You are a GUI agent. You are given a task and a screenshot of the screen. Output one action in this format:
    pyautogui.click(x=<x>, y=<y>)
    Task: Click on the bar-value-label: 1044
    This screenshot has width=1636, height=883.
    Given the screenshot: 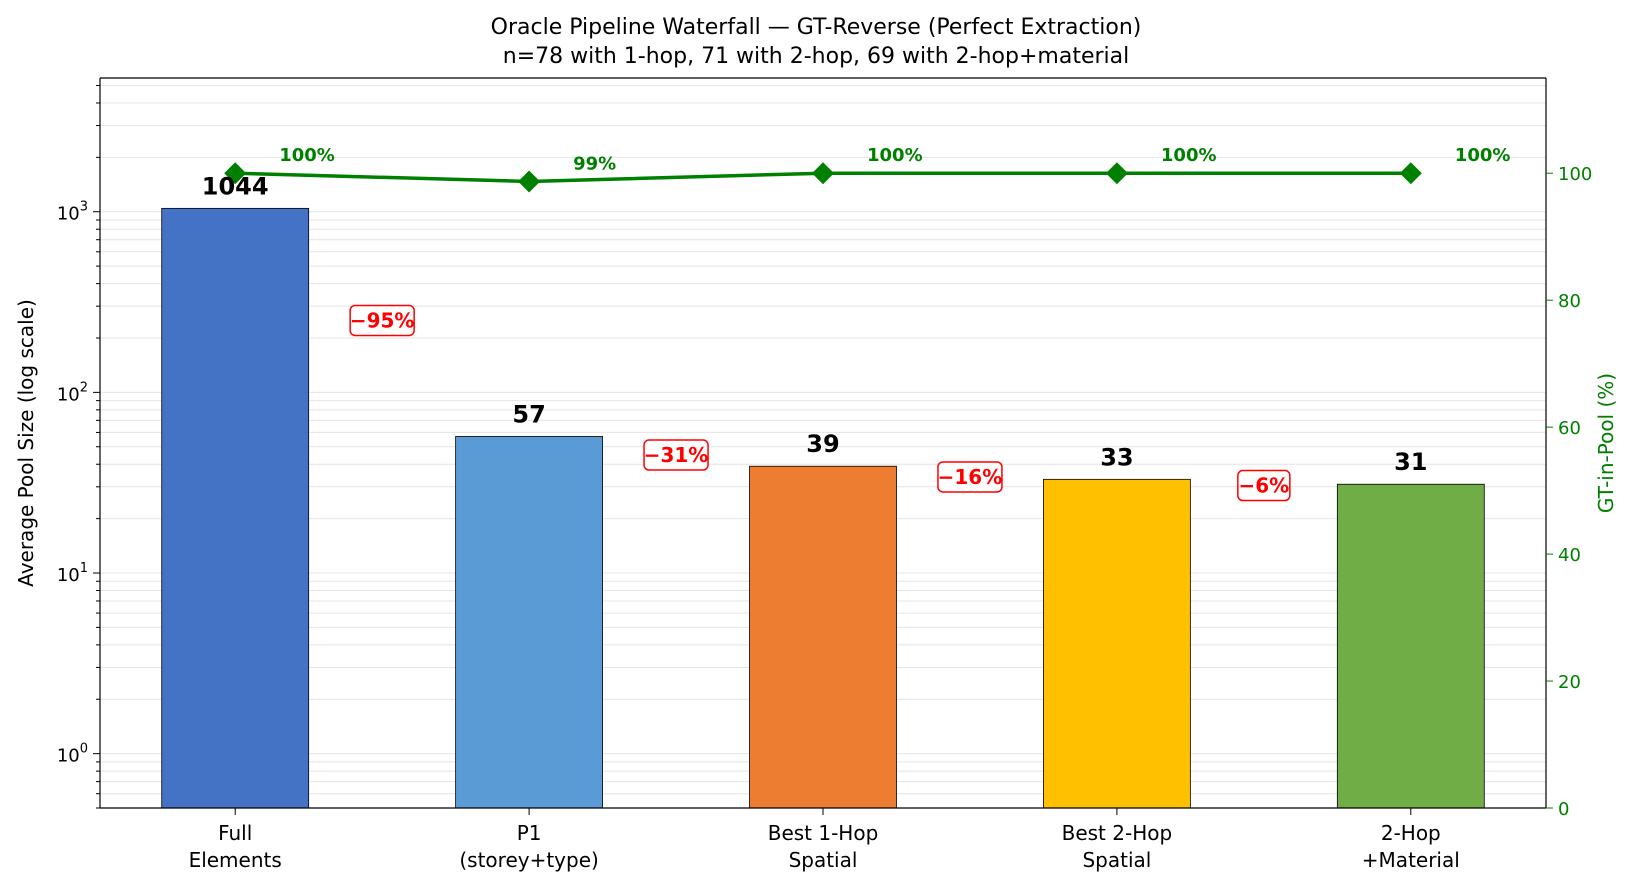 What is the action you would take?
    pyautogui.click(x=235, y=186)
    